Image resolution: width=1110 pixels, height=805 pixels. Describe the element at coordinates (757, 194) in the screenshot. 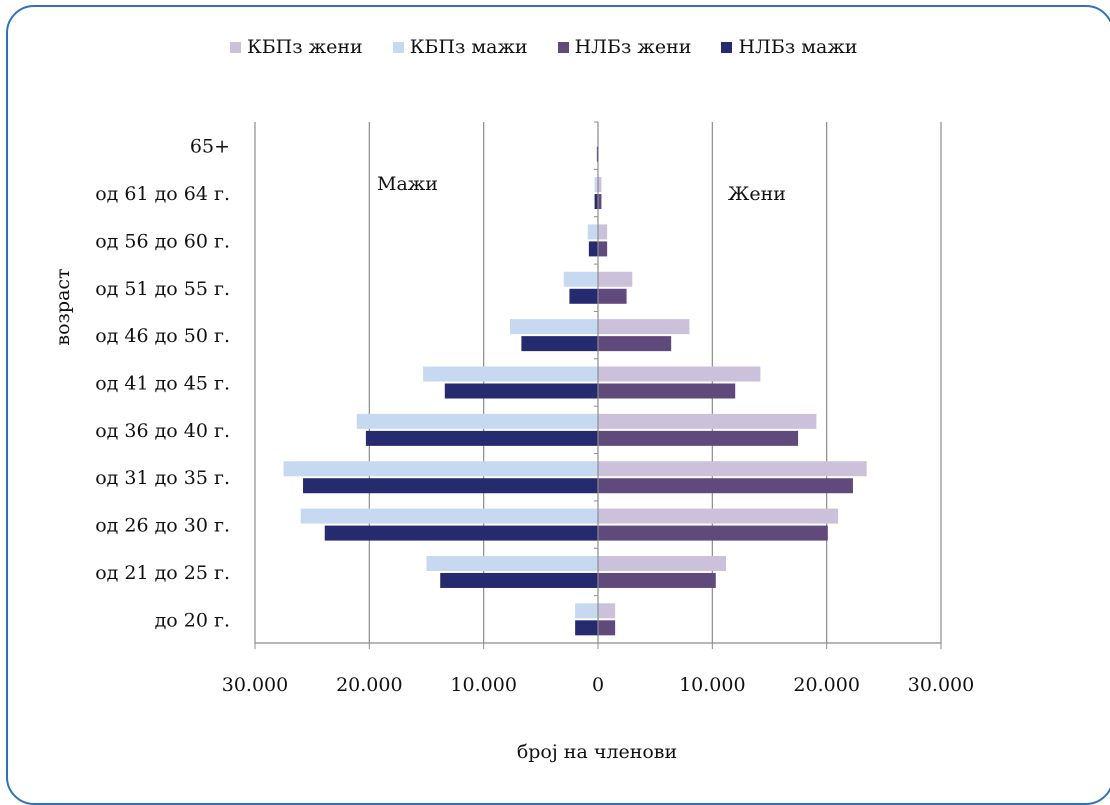

I see `annotation-right: Жени` at that location.